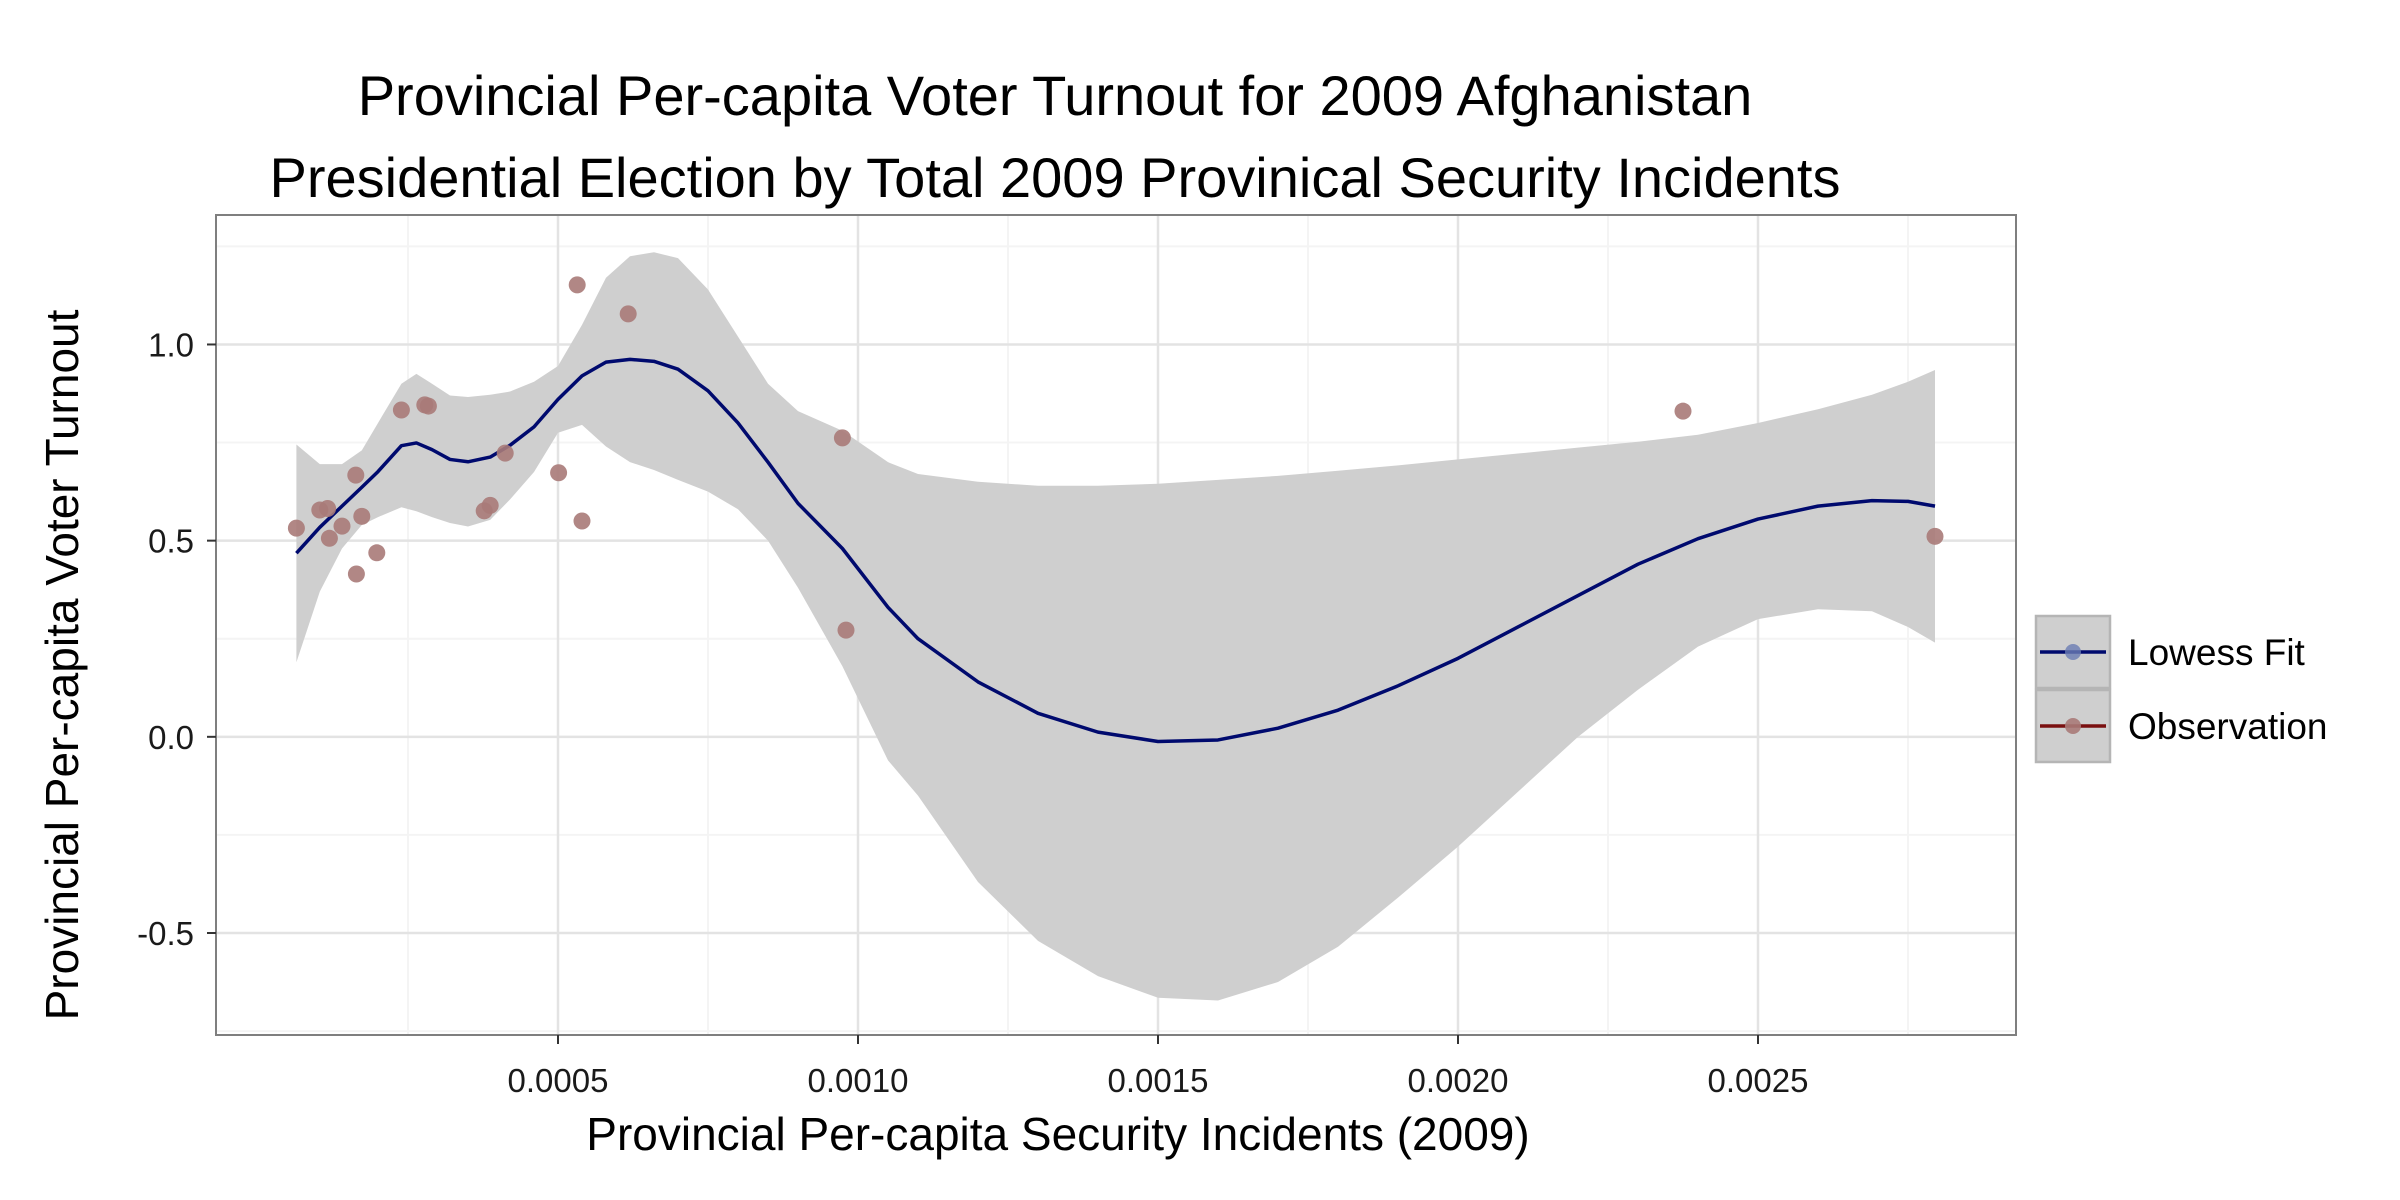 This screenshot has width=2400, height=1200. What do you see at coordinates (2217, 652) in the screenshot?
I see `legend-label-lowess-fit: Lowess Fit` at bounding box center [2217, 652].